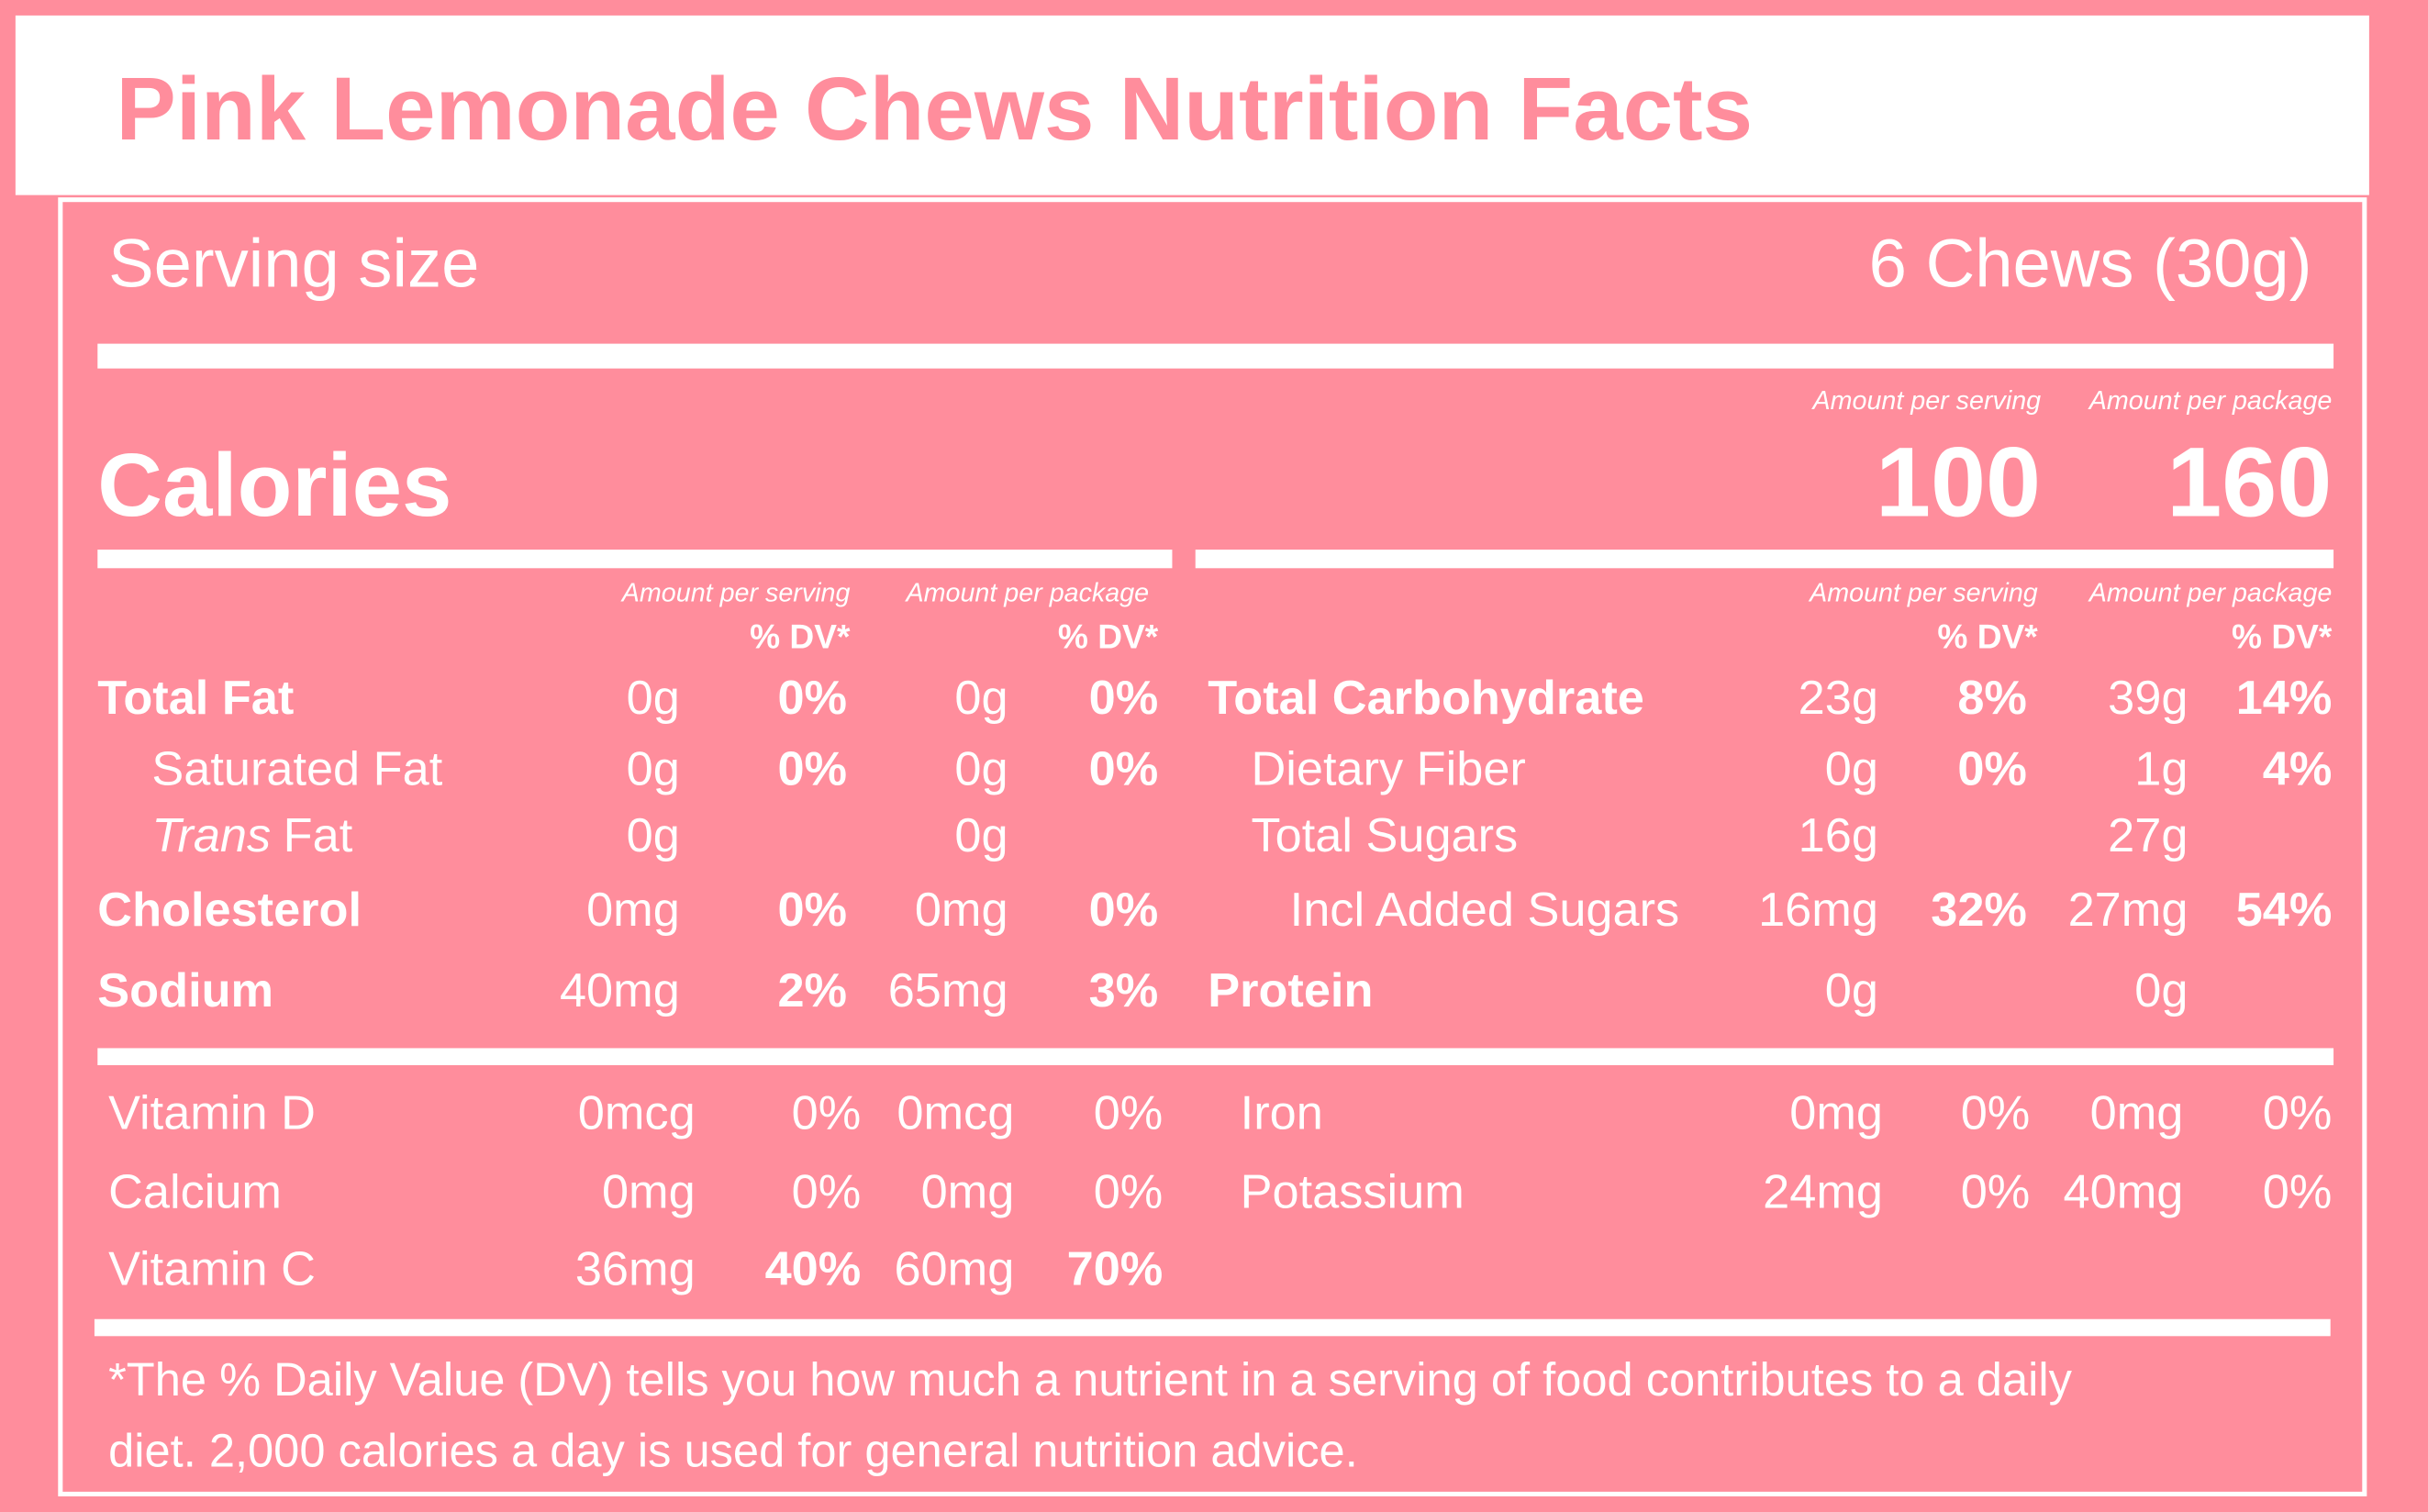 Image resolution: width=2428 pixels, height=1512 pixels. Describe the element at coordinates (318, 836) in the screenshot. I see `nutrient-name: Fat` at that location.